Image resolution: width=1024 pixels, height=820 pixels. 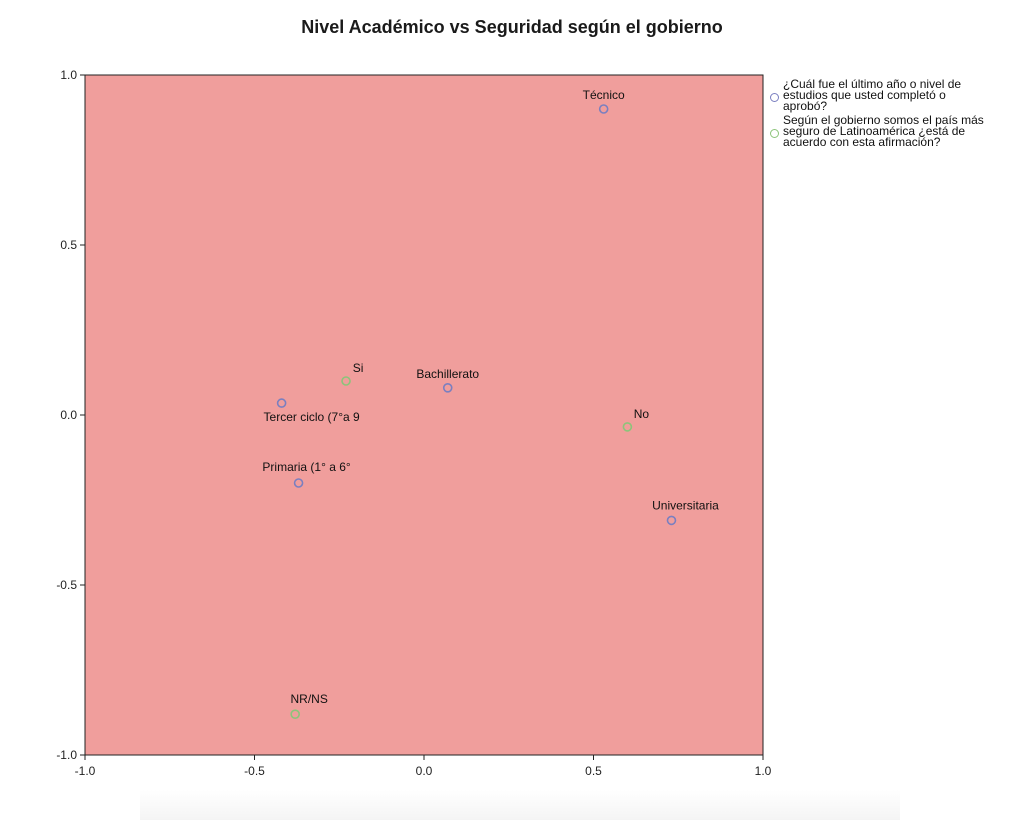 I want to click on data-point-t-cnico, so click(x=603, y=109).